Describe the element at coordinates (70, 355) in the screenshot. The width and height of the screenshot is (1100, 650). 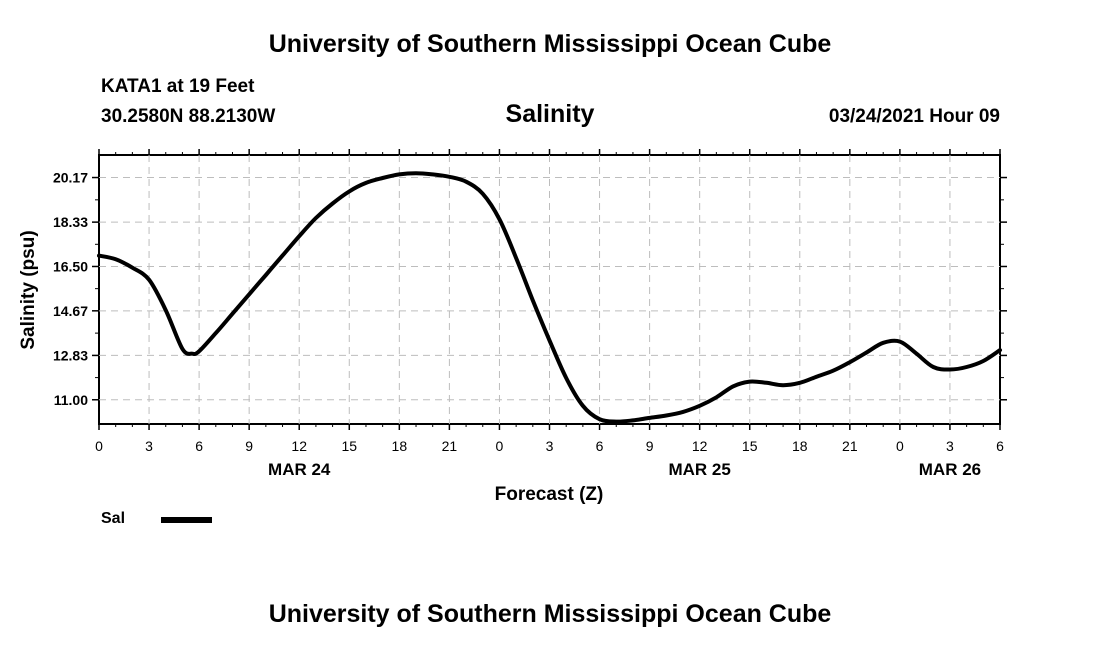
I see `y-tick-label: 12.83` at that location.